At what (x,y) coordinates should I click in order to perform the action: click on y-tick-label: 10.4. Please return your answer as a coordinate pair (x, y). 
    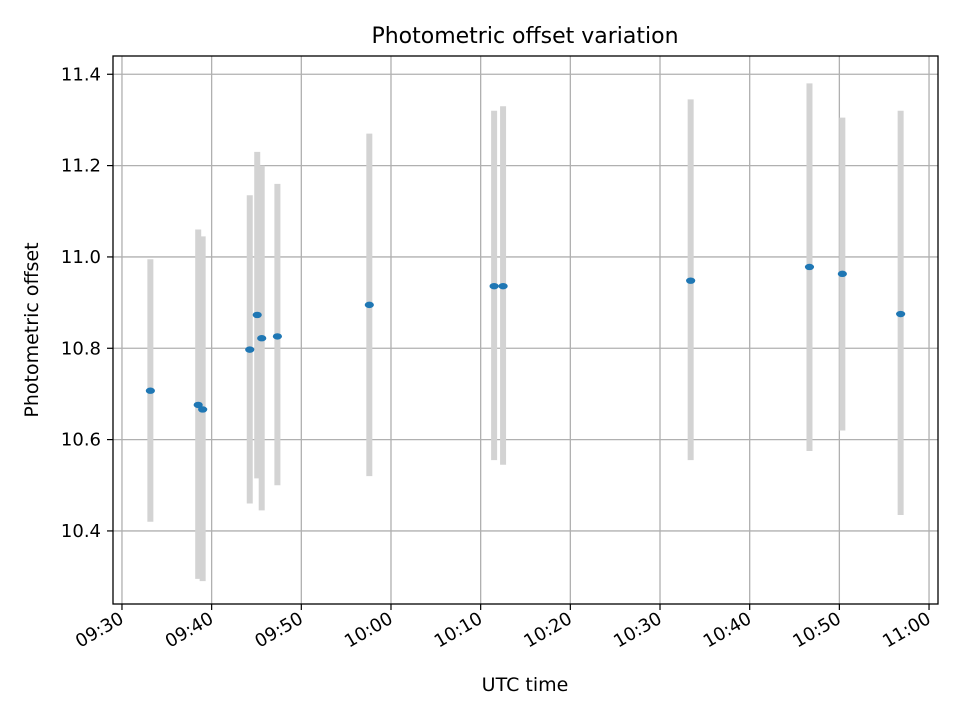
    Looking at the image, I should click on (81, 531).